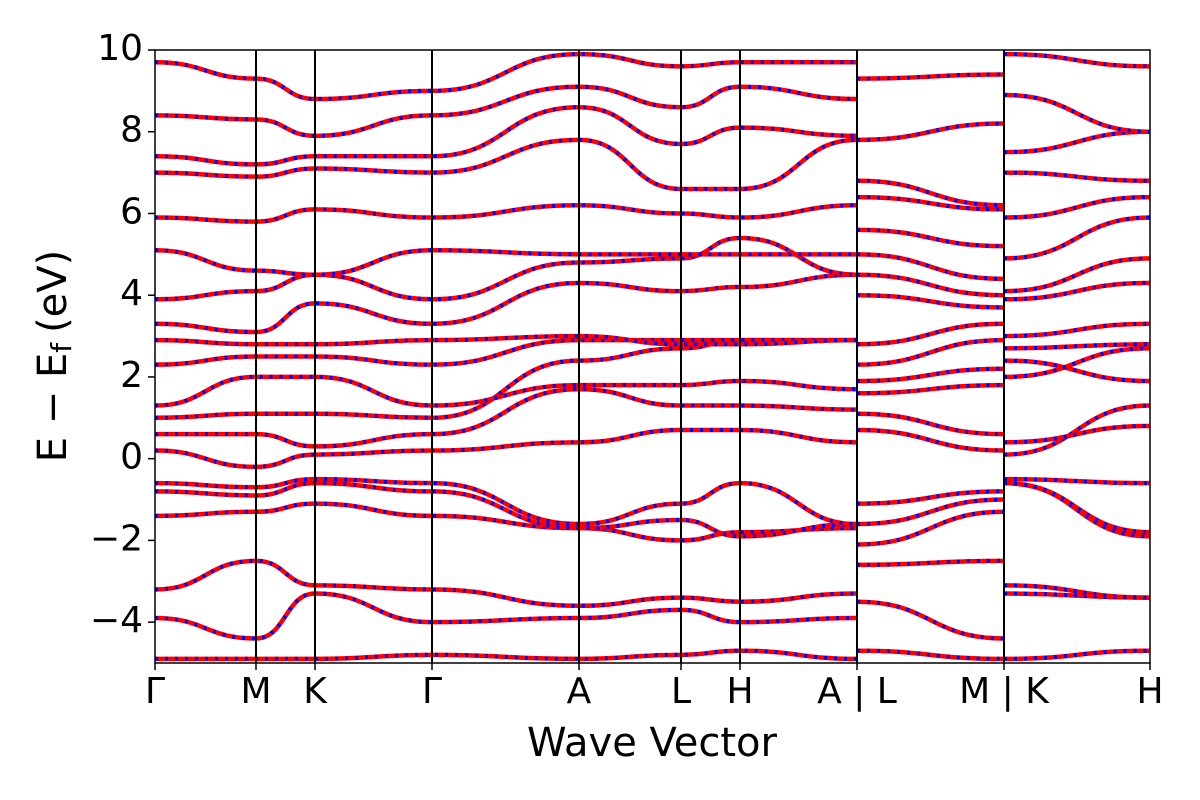 The width and height of the screenshot is (1200, 800). What do you see at coordinates (120, 48) in the screenshot?
I see `y-tick-label: 10` at bounding box center [120, 48].